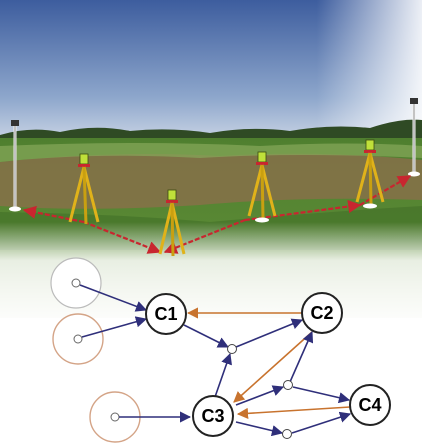 Image resolution: width=422 pixels, height=446 pixels. I want to click on edge-p2-c4, so click(321, 395).